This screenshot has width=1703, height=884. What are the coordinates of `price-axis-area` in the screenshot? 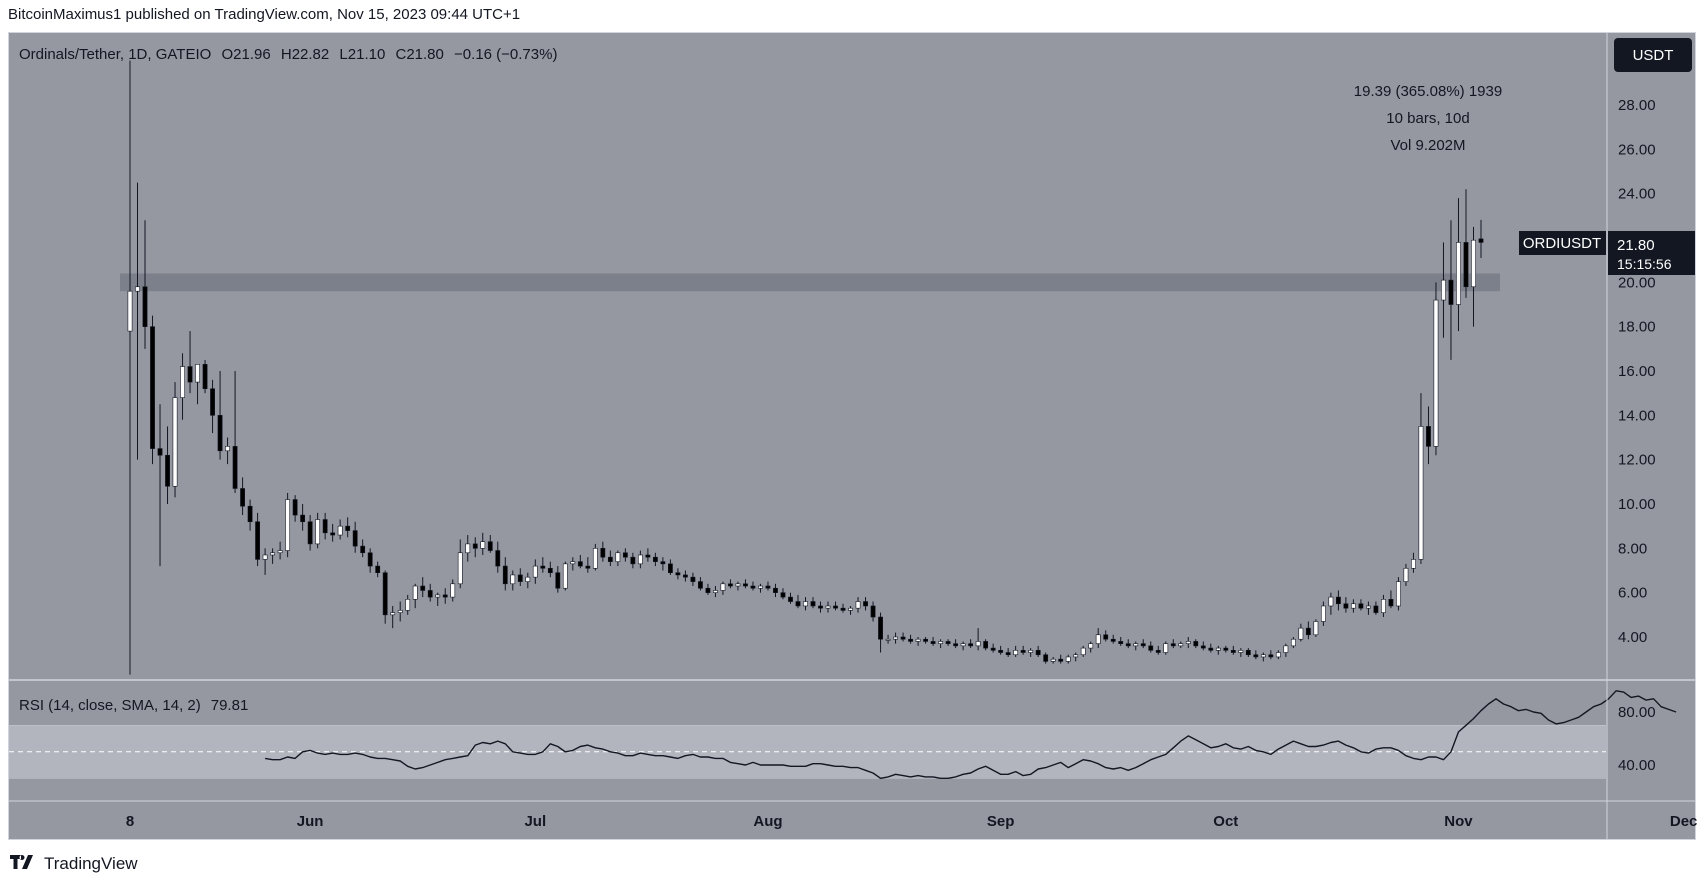 It's located at (1651, 417).